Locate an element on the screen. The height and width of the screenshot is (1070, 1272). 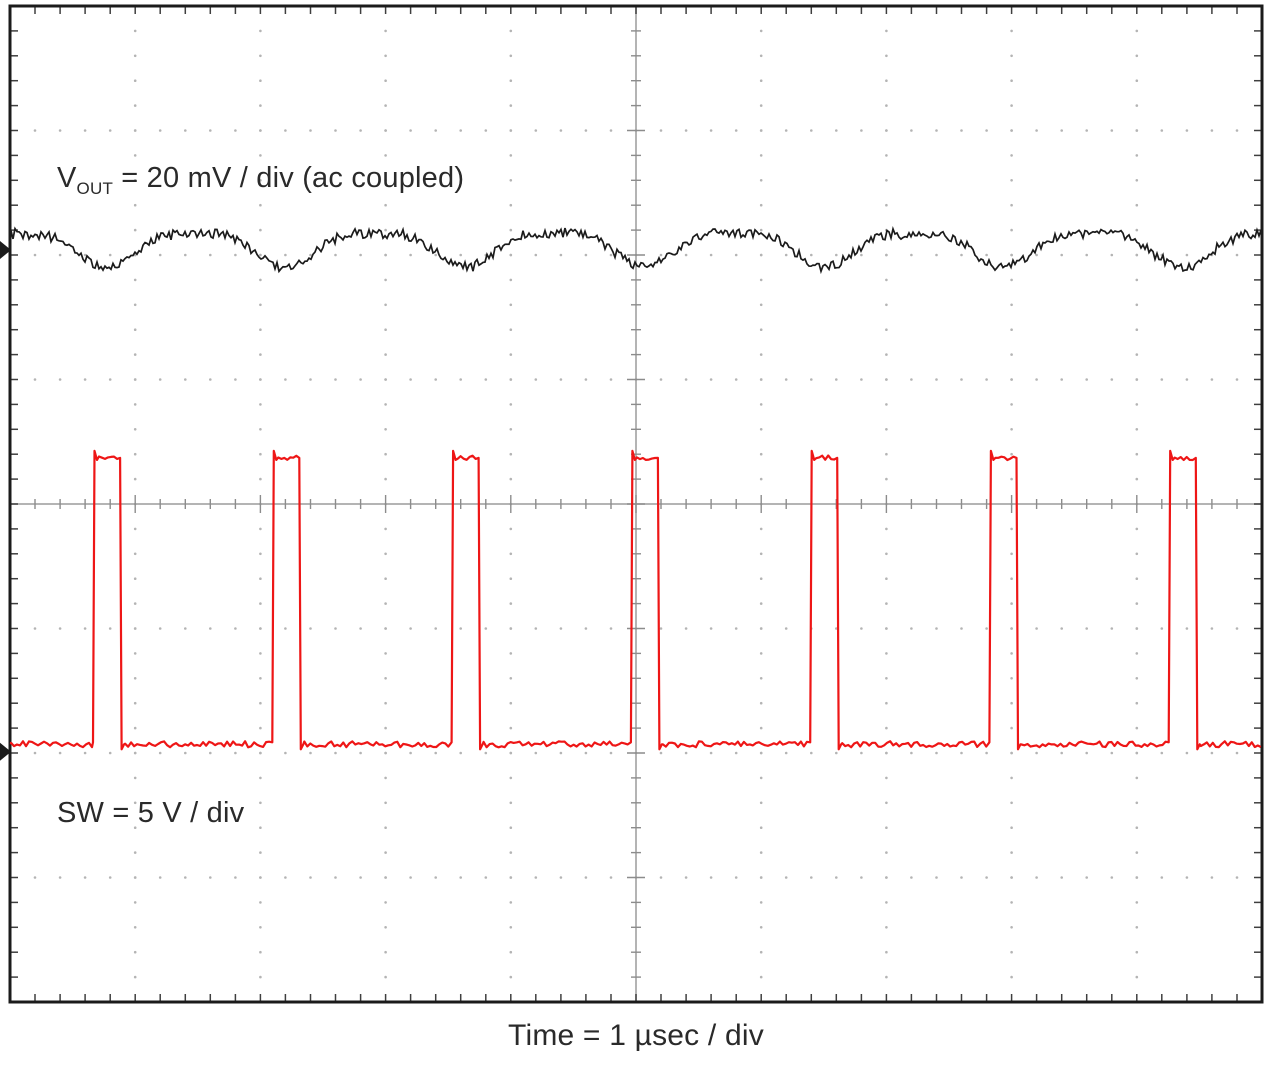
time-scale-label: Time = 1 µsec / div is located at coordinates (636, 1035).